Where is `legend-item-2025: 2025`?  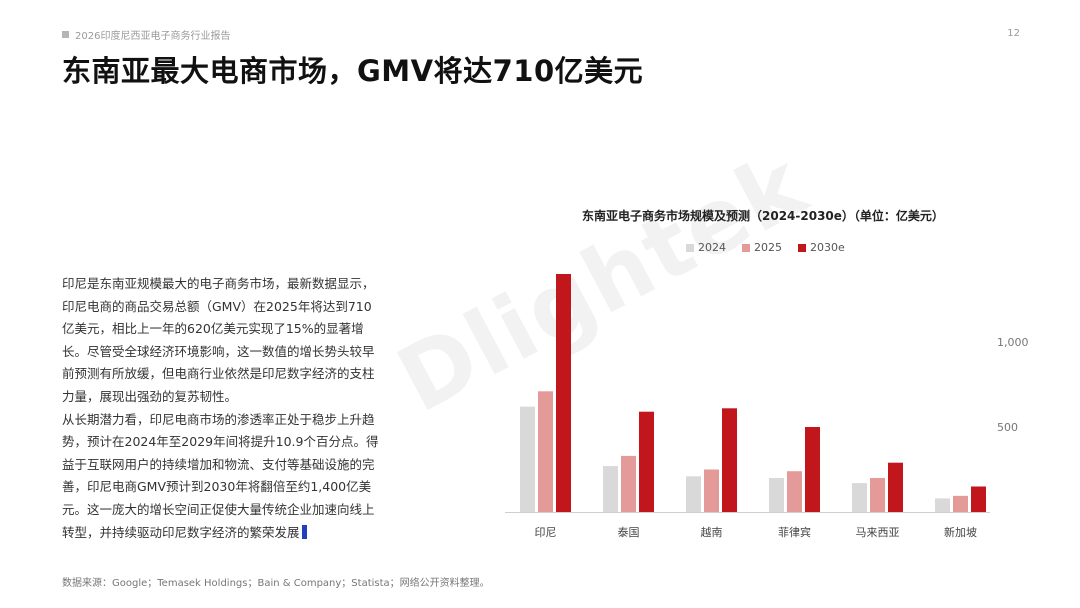
legend-item-2025: 2025 is located at coordinates (762, 247).